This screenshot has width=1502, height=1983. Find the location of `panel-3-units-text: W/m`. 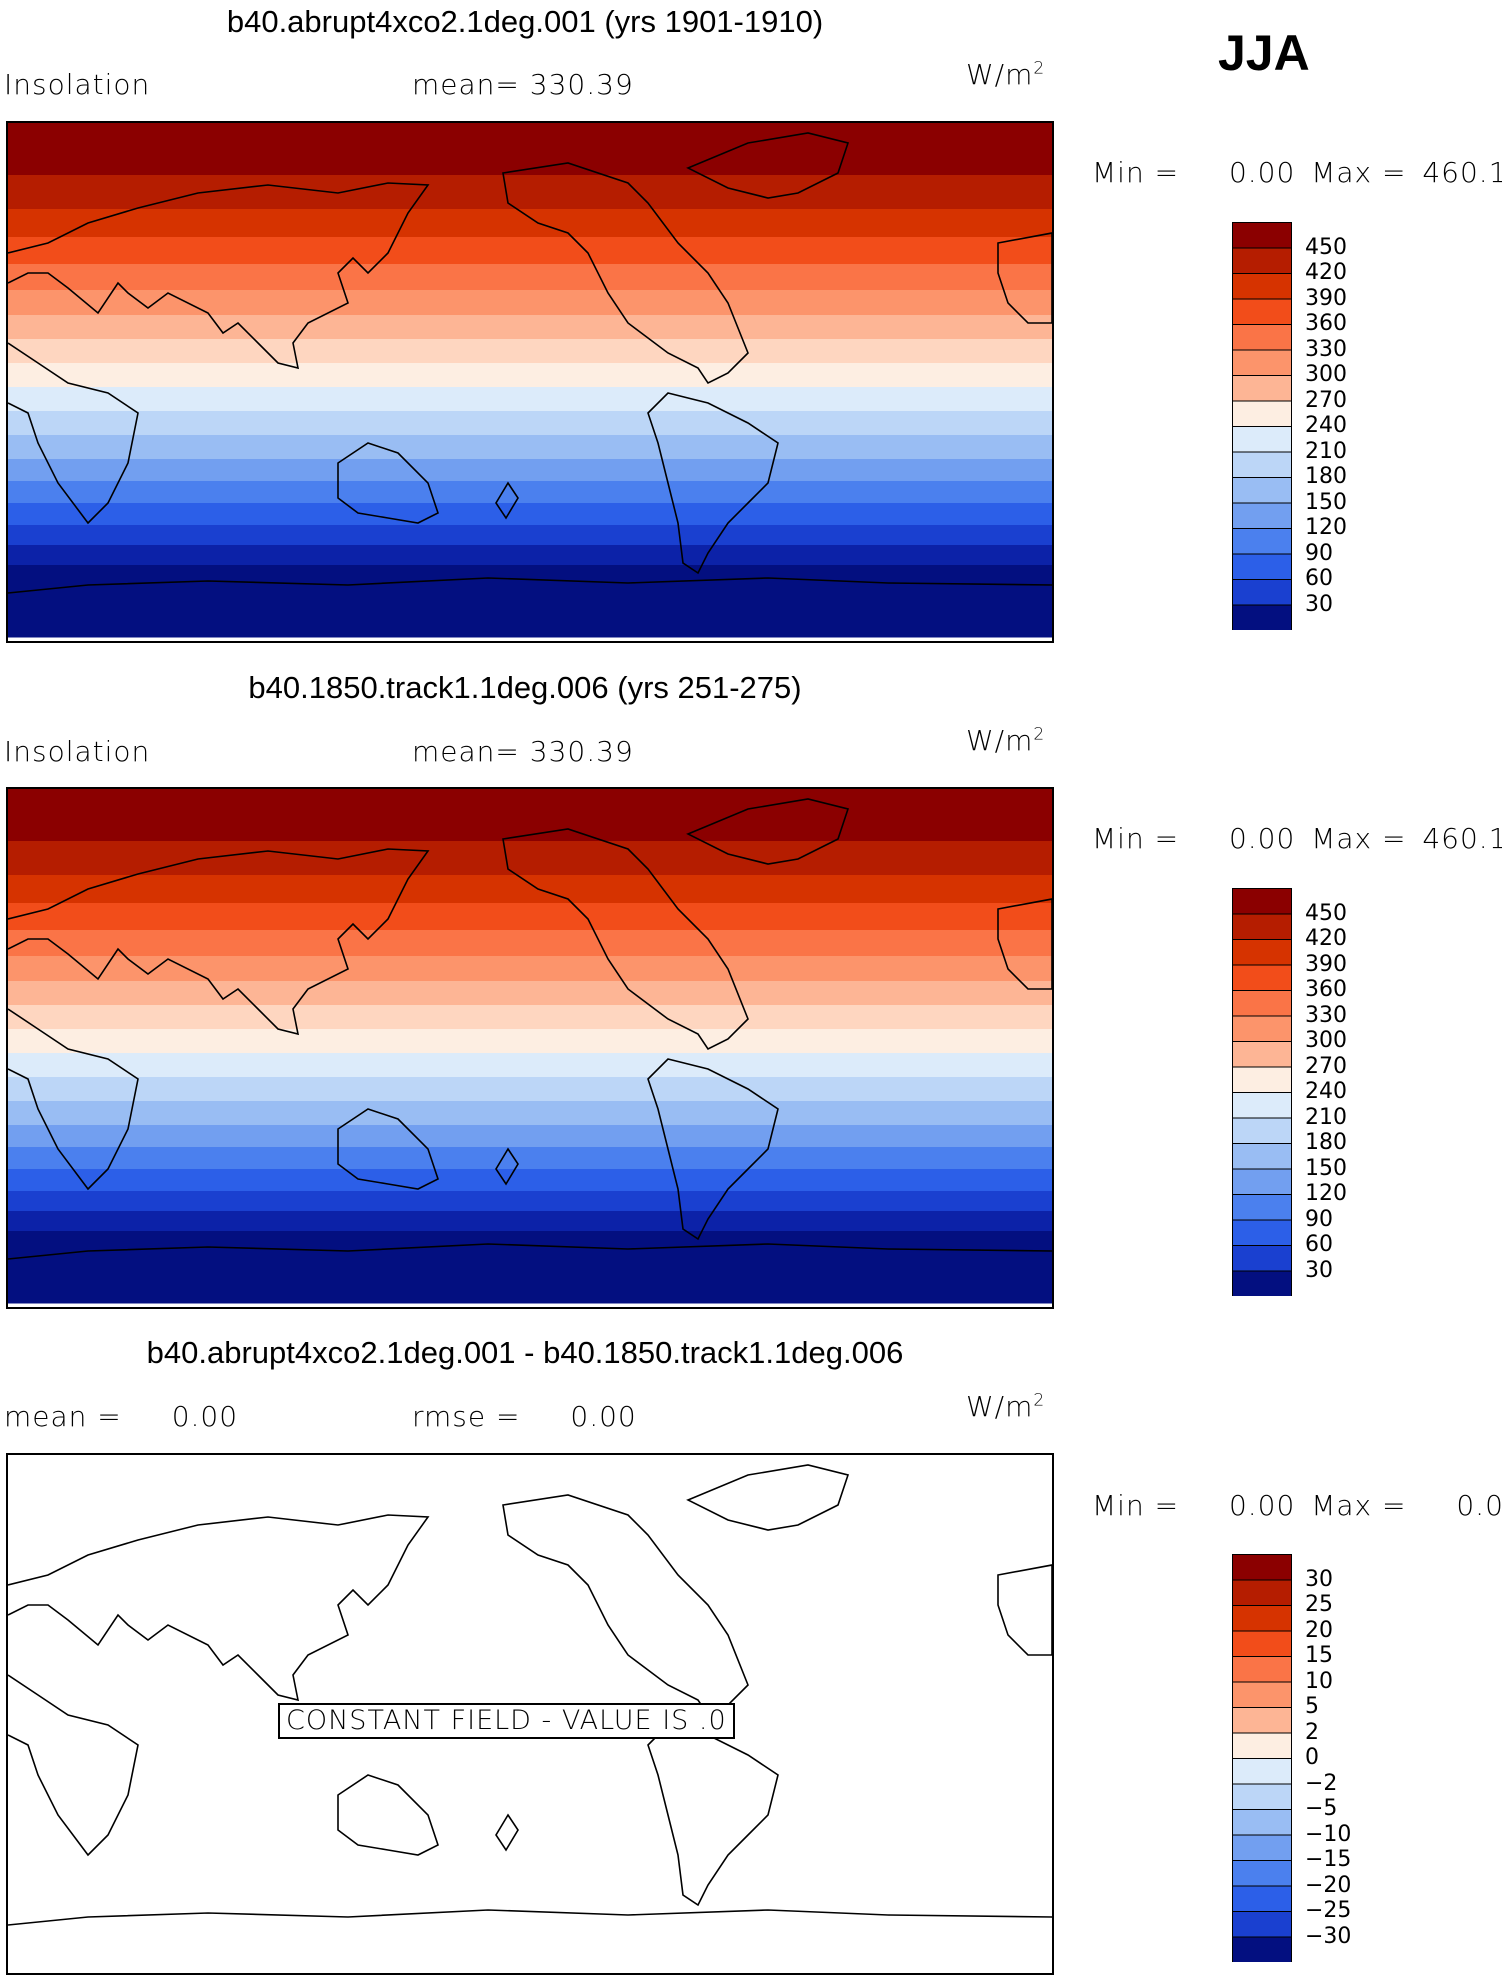

panel-3-units-text: W/m is located at coordinates (1000, 1406).